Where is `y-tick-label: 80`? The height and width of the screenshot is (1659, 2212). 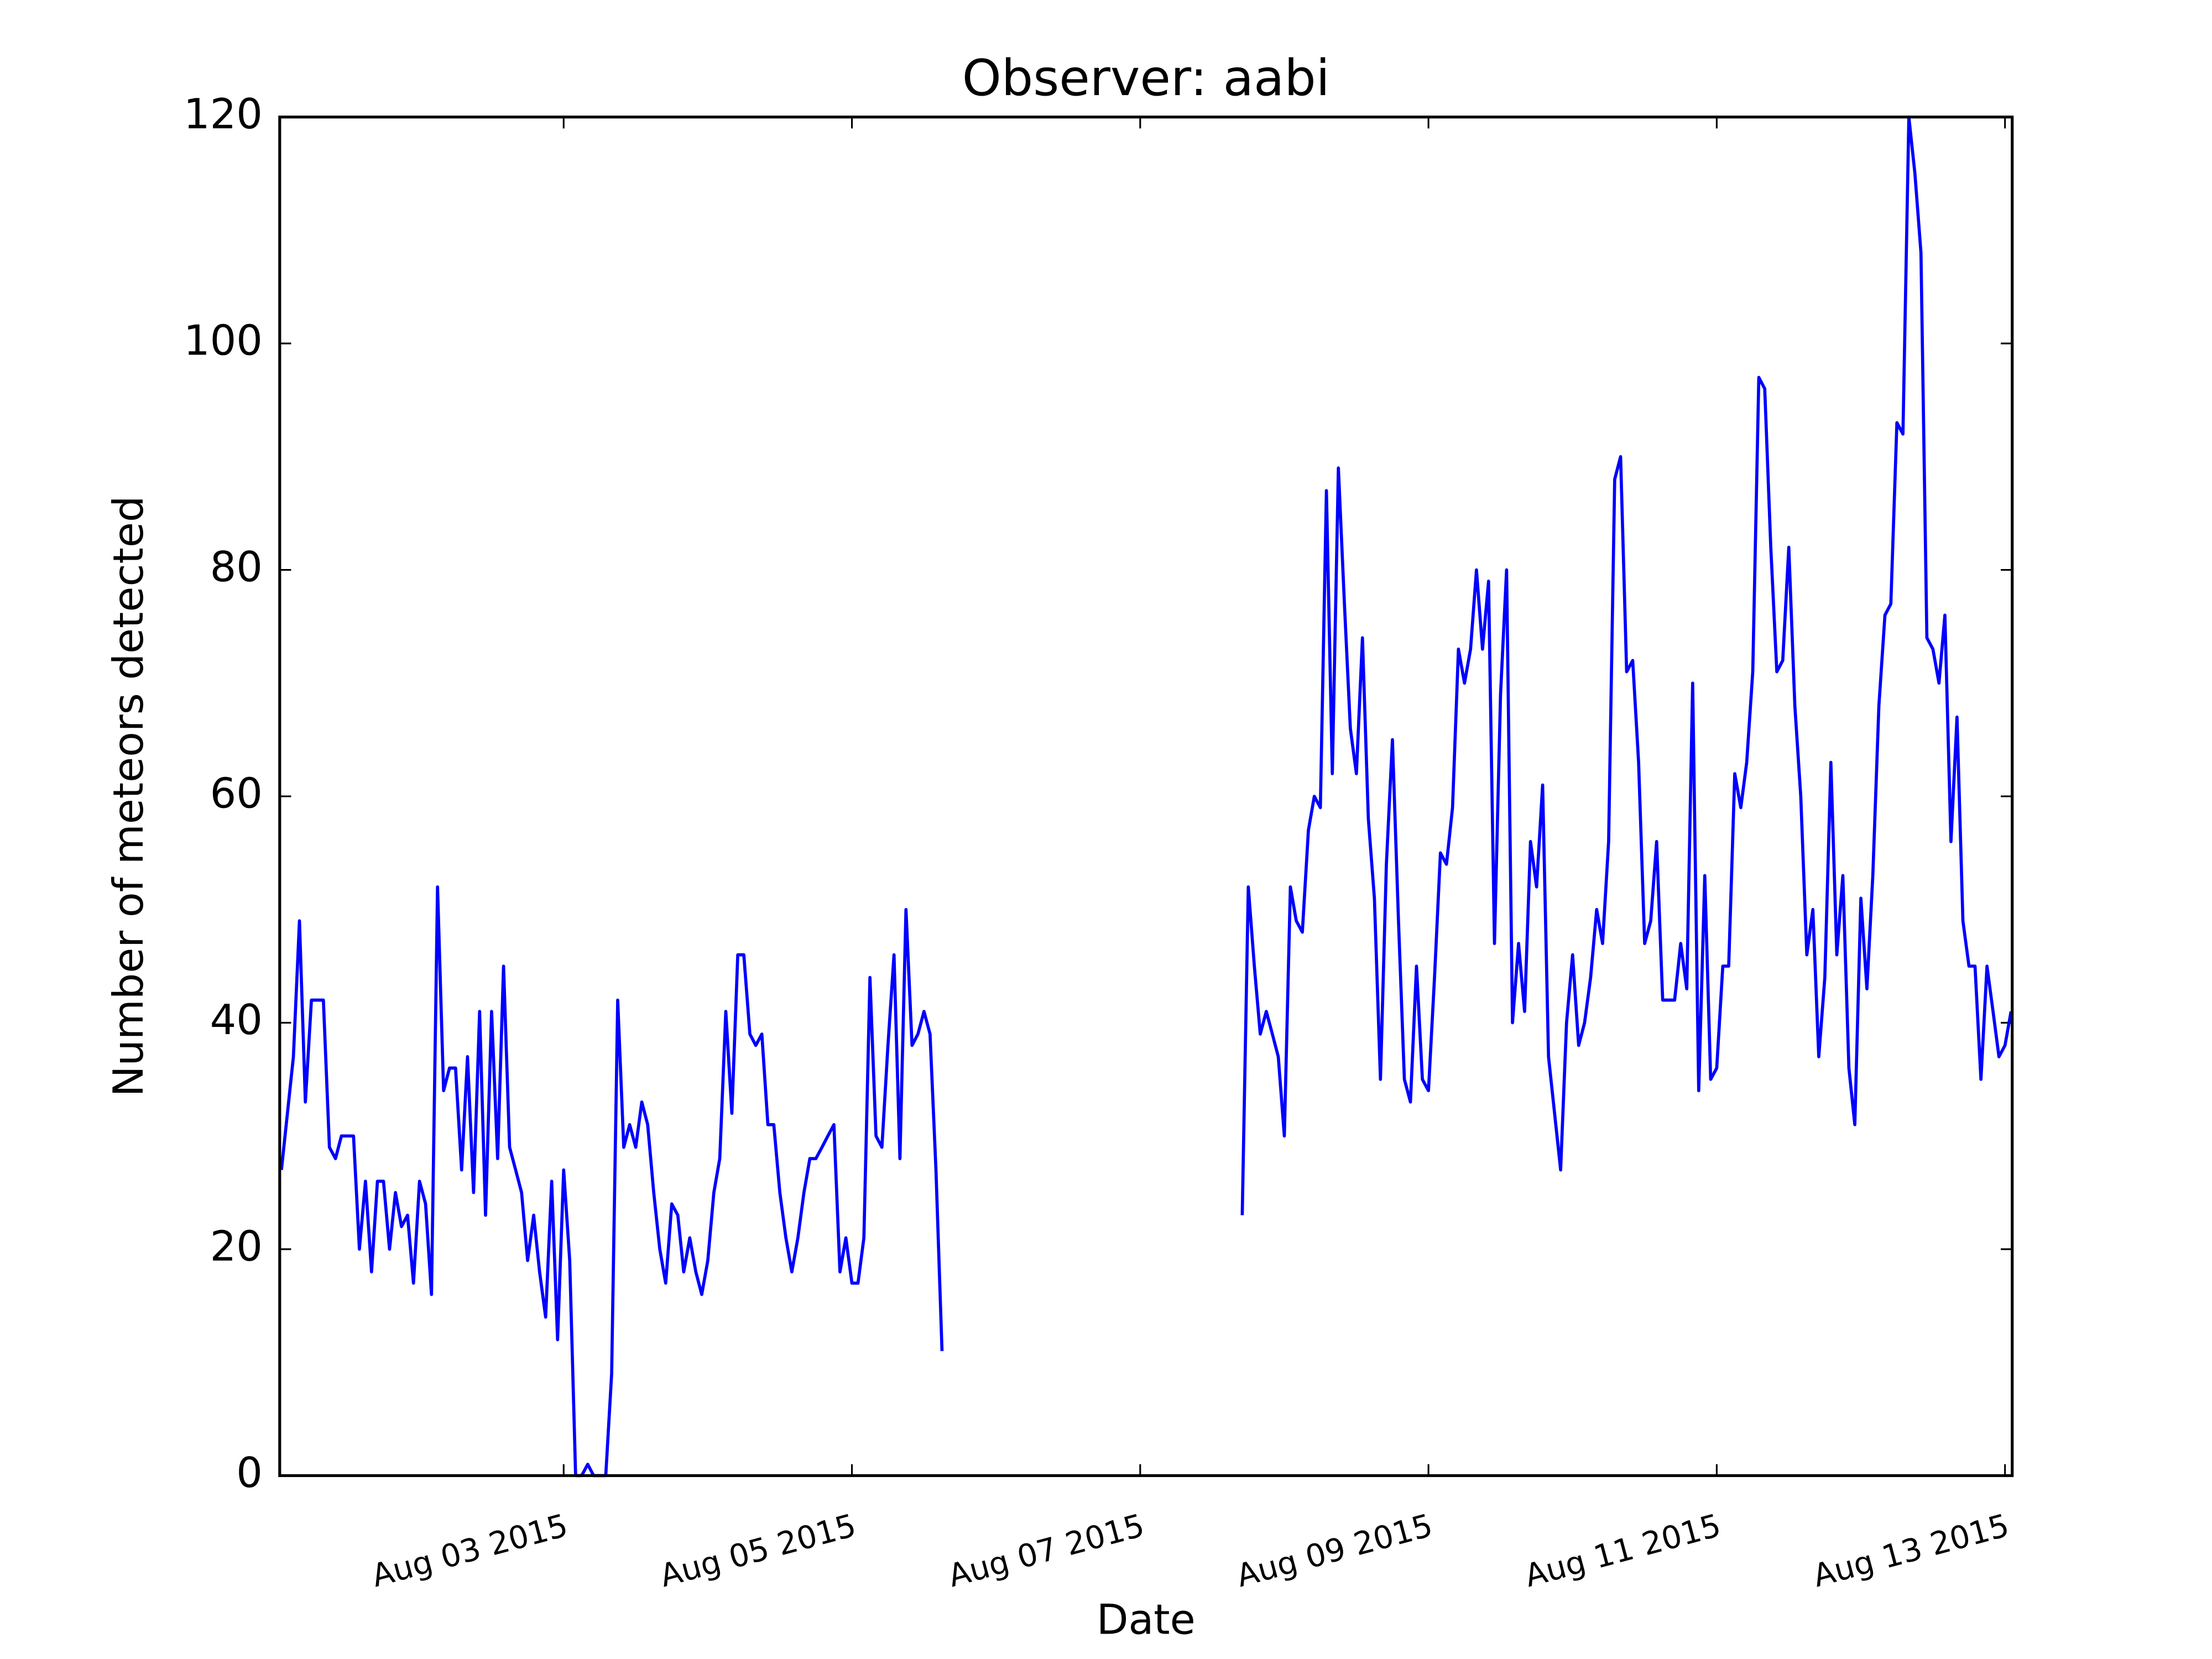 y-tick-label: 80 is located at coordinates (237, 567).